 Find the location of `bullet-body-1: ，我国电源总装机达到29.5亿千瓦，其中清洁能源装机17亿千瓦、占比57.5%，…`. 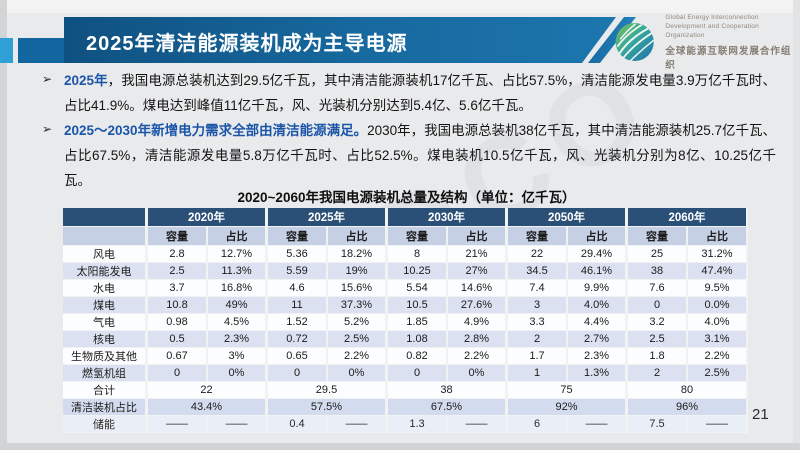

bullet-body-1: ，我国电源总装机达到29.5亿千瓦，其中清洁能源装机17亿千瓦、占比57.5%，… is located at coordinates (420, 93).